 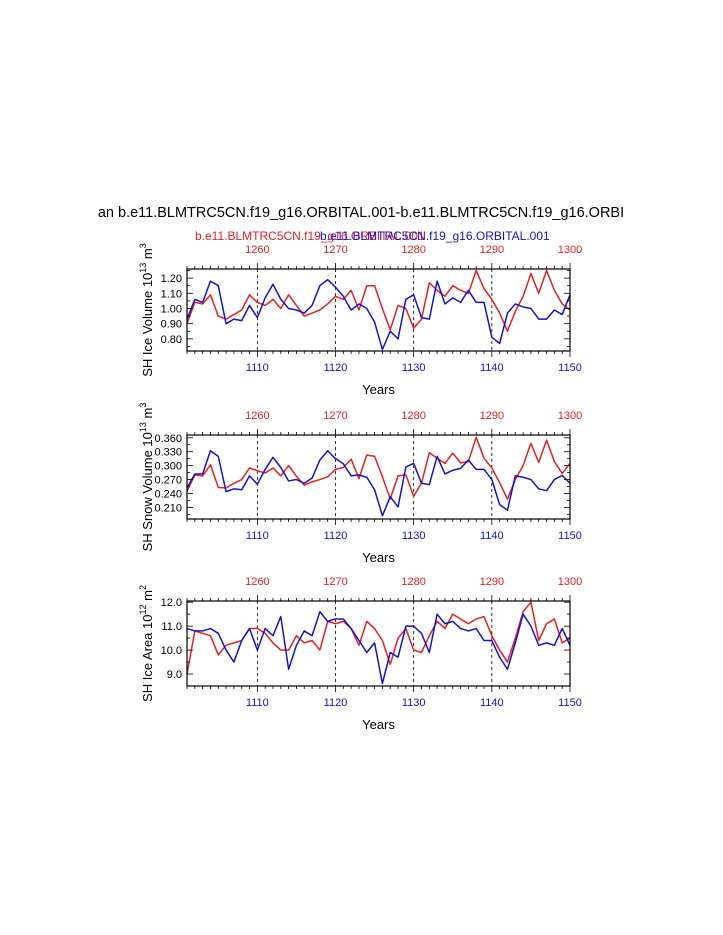 I want to click on legend-red-label: b.e11.BLMTRC5CN.f19_g16.ORBITAL.001, so click(x=310, y=236).